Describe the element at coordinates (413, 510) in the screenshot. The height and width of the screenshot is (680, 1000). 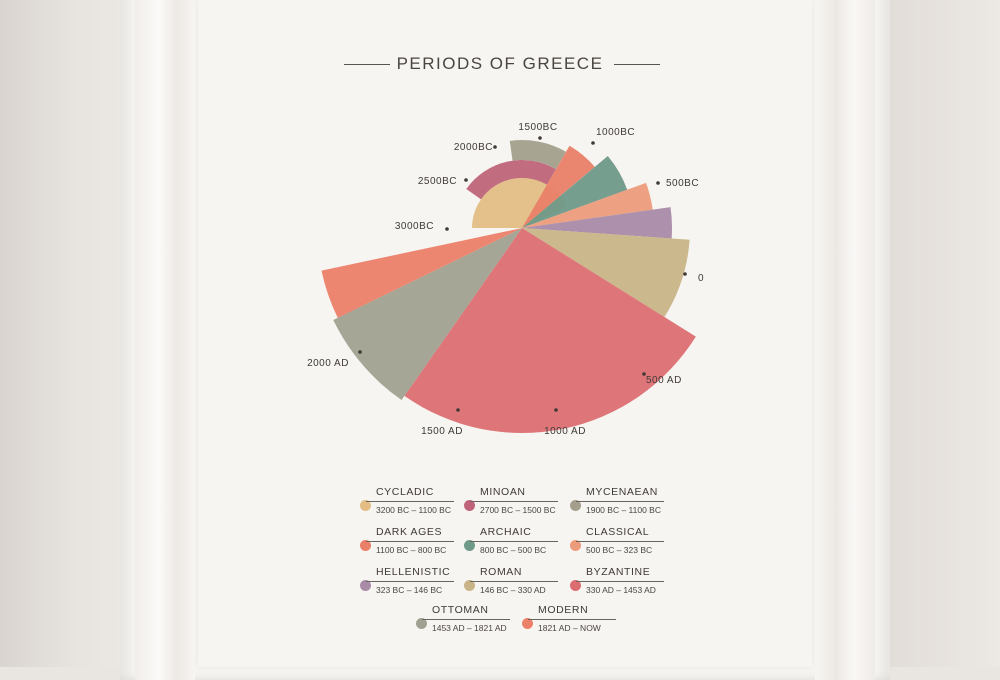
I see `legend-range: 3200 BC – 1100 BC` at that location.